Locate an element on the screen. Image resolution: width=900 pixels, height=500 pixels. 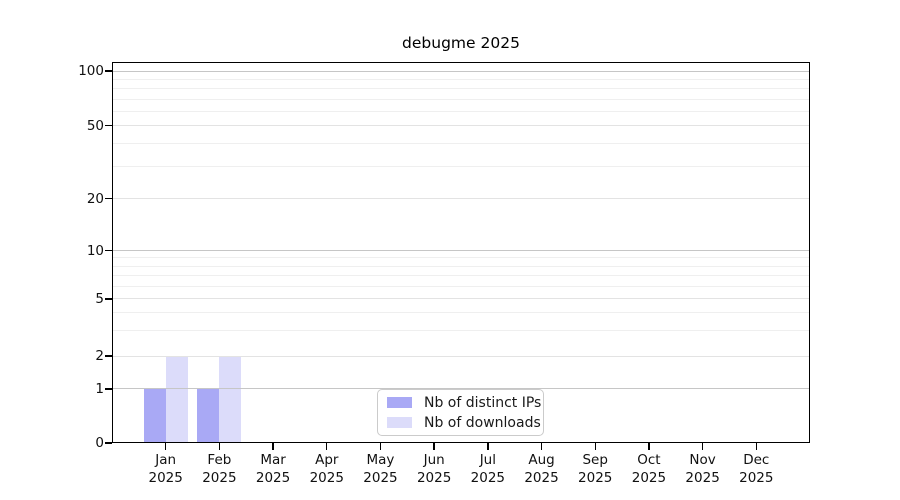
legend-swatch-downloads-icon is located at coordinates (399, 422).